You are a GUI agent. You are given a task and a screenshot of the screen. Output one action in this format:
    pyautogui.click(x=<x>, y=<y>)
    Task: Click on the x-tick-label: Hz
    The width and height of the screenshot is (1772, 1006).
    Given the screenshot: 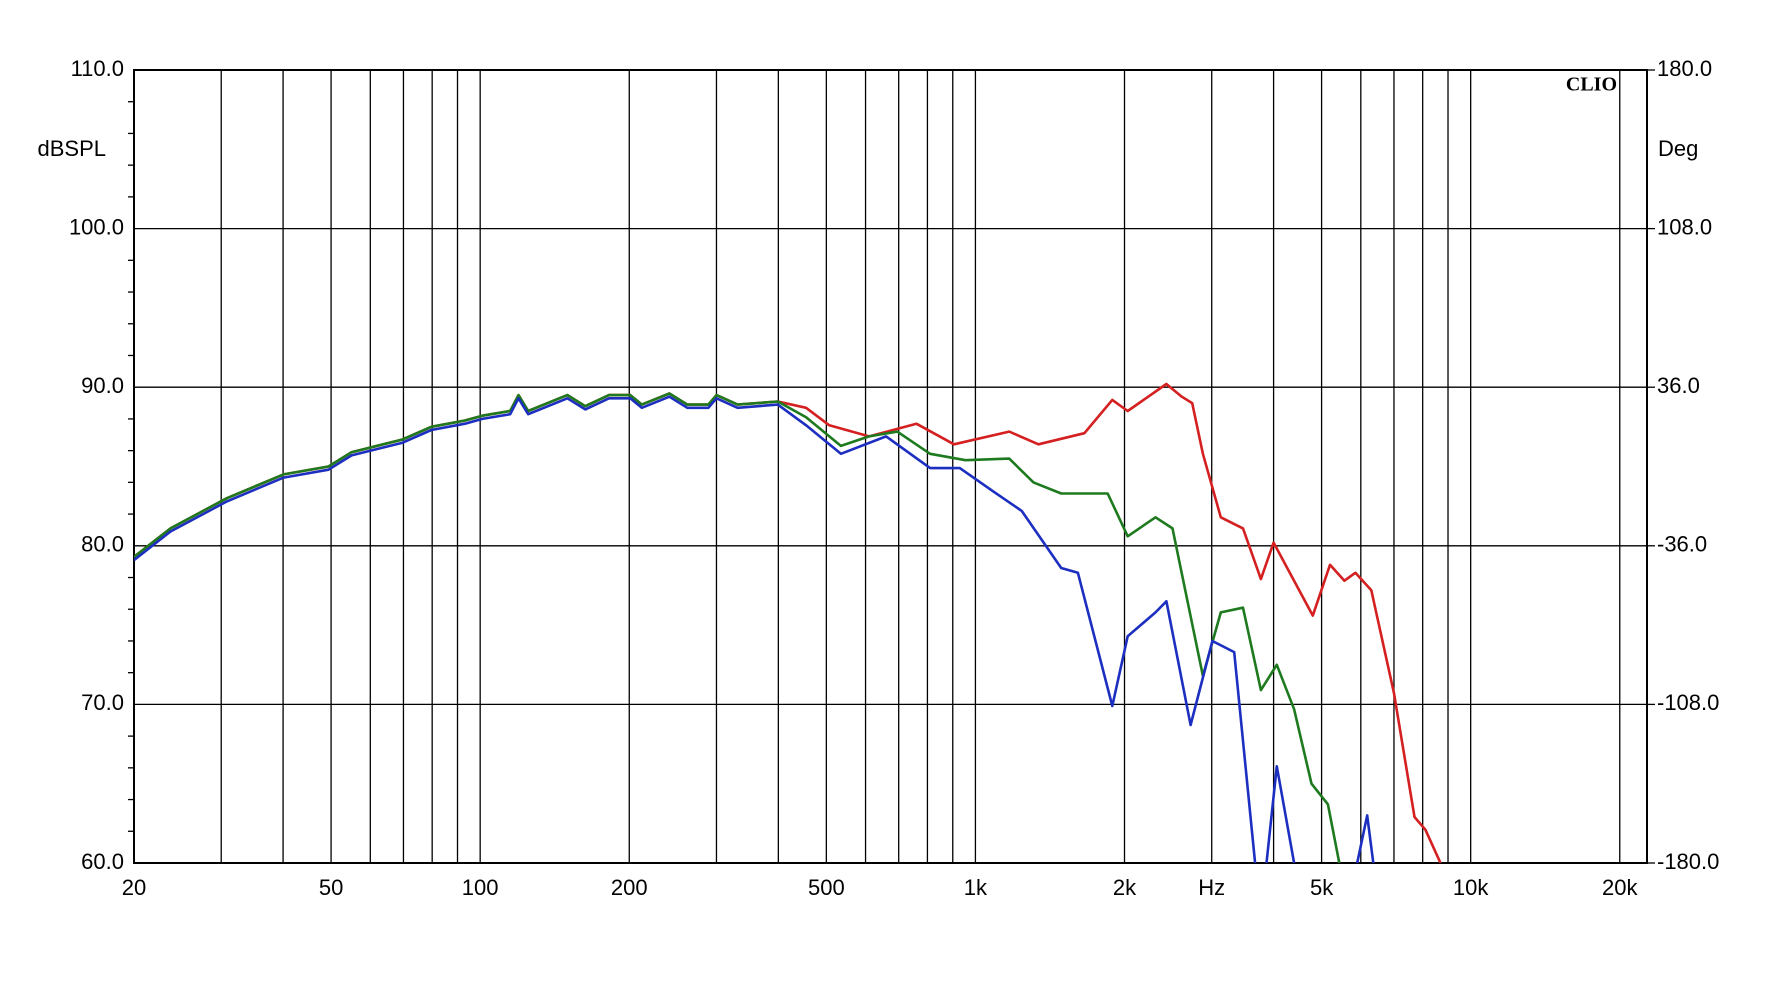 What is the action you would take?
    pyautogui.click(x=1211, y=887)
    